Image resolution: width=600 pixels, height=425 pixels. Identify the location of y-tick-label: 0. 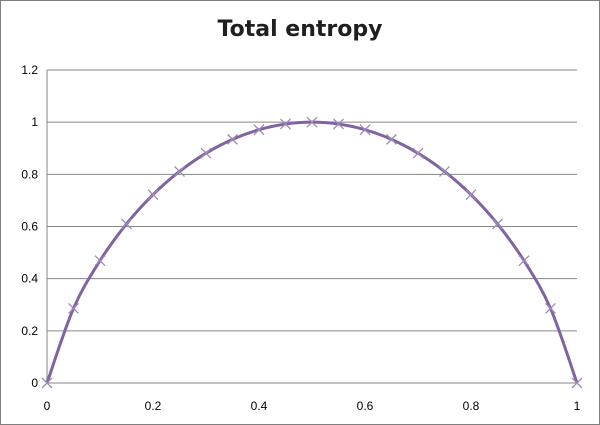
(34, 383).